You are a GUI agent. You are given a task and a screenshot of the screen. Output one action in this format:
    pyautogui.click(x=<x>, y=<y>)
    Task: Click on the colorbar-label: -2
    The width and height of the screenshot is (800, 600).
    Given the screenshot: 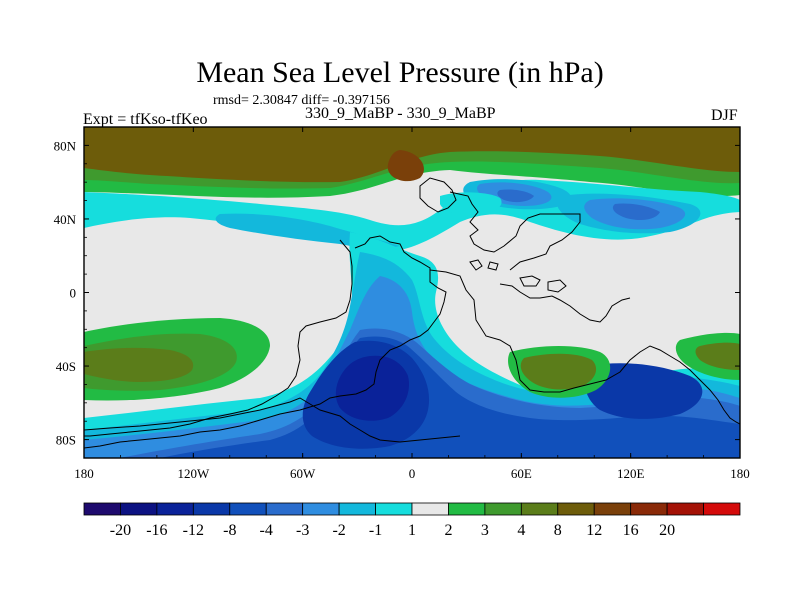 What is the action you would take?
    pyautogui.click(x=338, y=530)
    